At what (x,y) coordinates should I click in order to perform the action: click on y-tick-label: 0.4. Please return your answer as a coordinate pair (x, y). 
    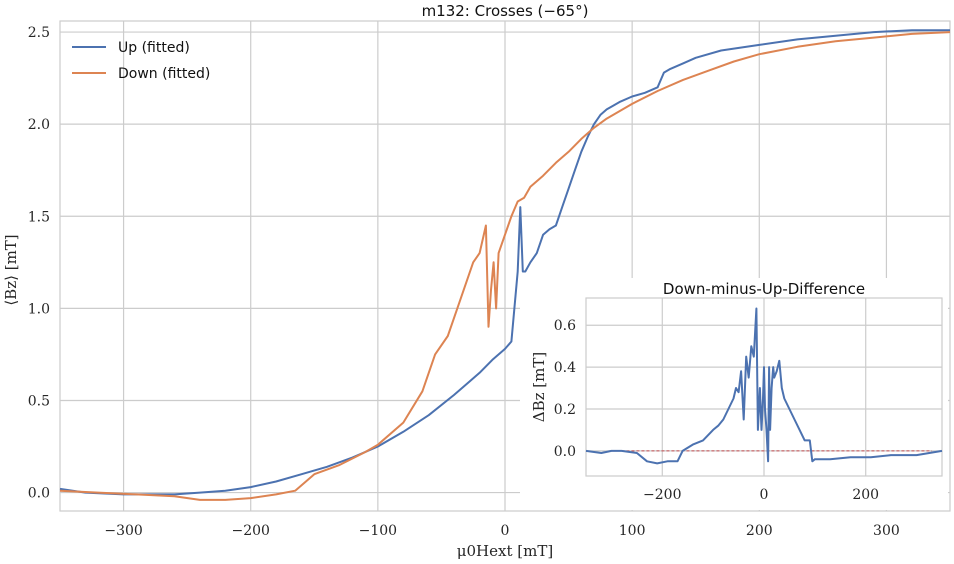
    Looking at the image, I should click on (565, 368).